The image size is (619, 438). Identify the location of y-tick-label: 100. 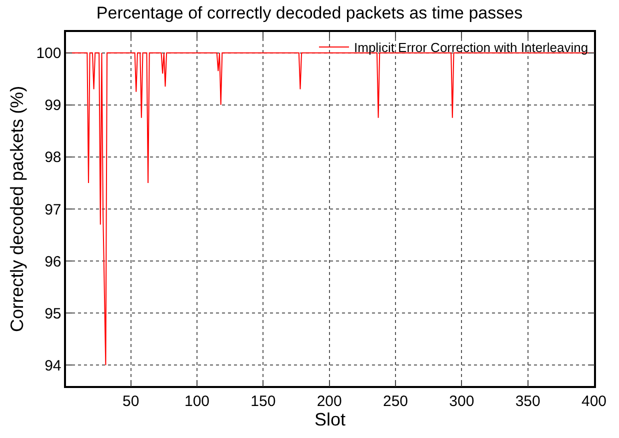
(49, 53).